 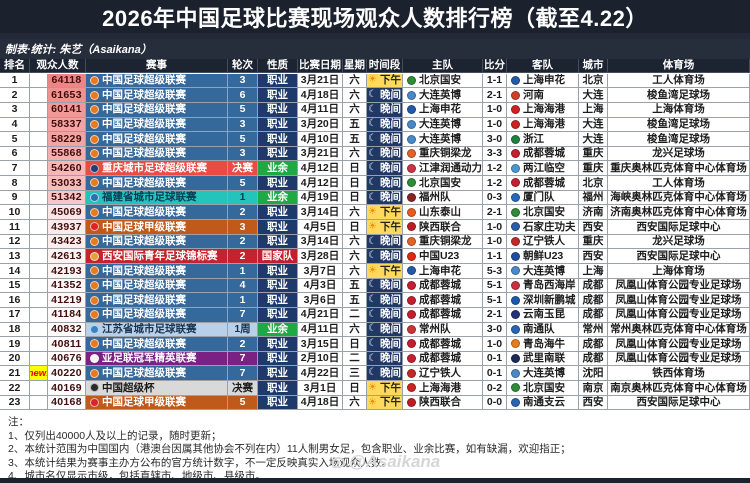 What do you see at coordinates (544, 182) in the screenshot?
I see `away-team-name: 成都蓉城` at bounding box center [544, 182].